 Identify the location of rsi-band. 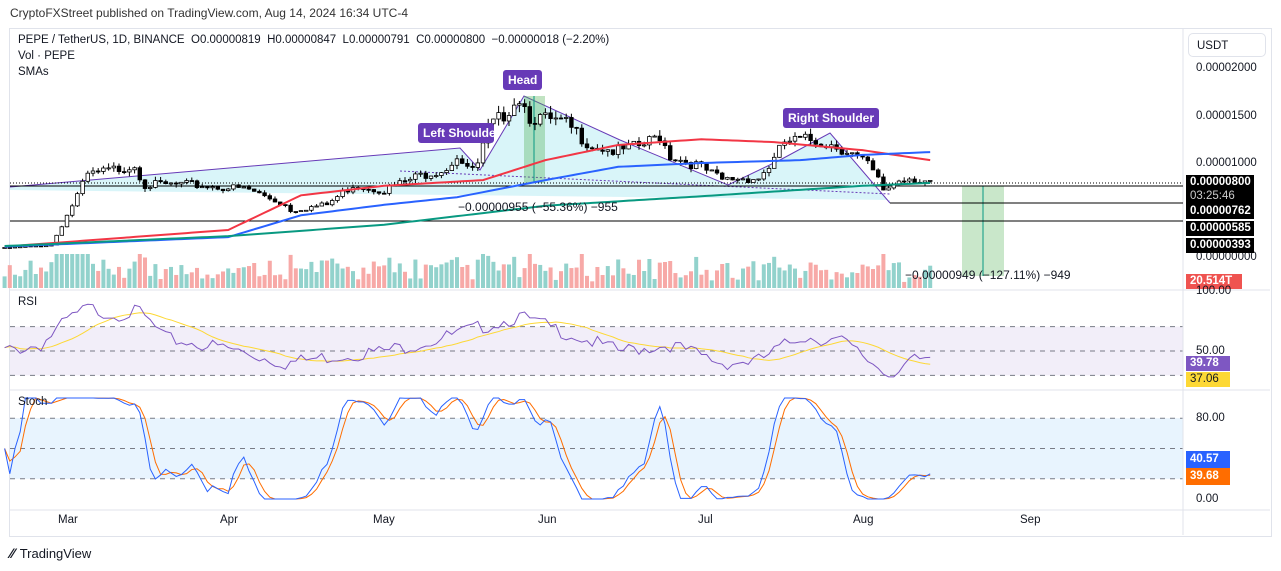
(596, 351).